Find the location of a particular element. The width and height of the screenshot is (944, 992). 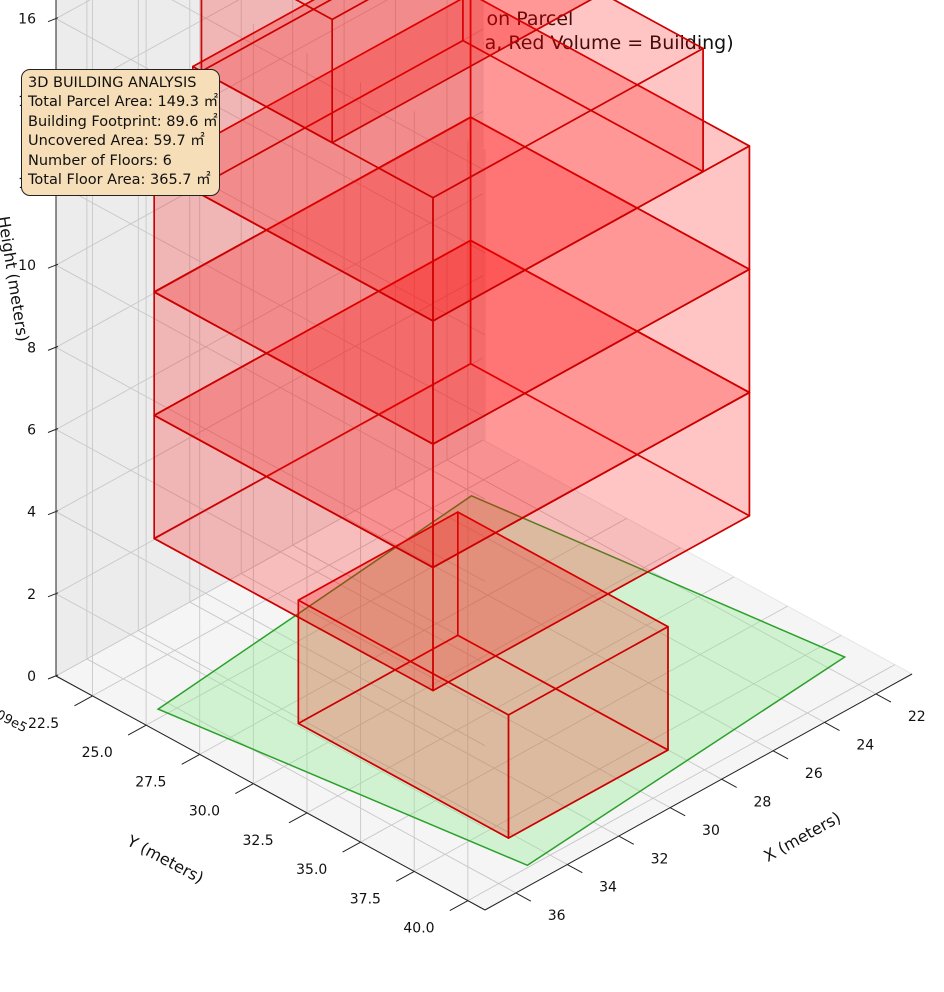

x-tick-label: 24 is located at coordinates (865, 746).